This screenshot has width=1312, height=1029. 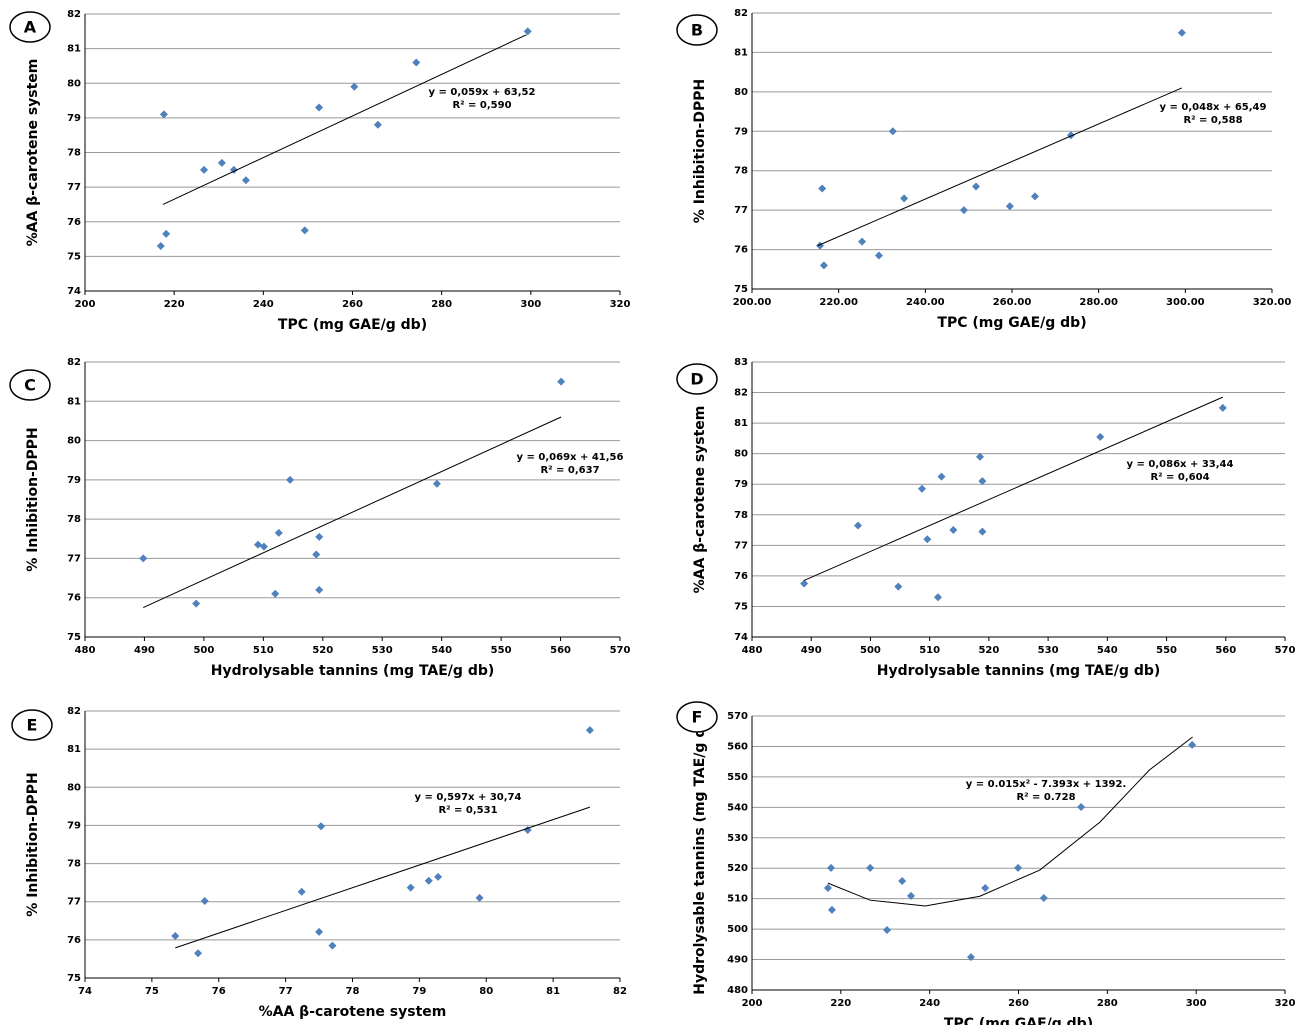 What do you see at coordinates (929, 650) in the screenshot?
I see `x-tick-label: 510` at bounding box center [929, 650].